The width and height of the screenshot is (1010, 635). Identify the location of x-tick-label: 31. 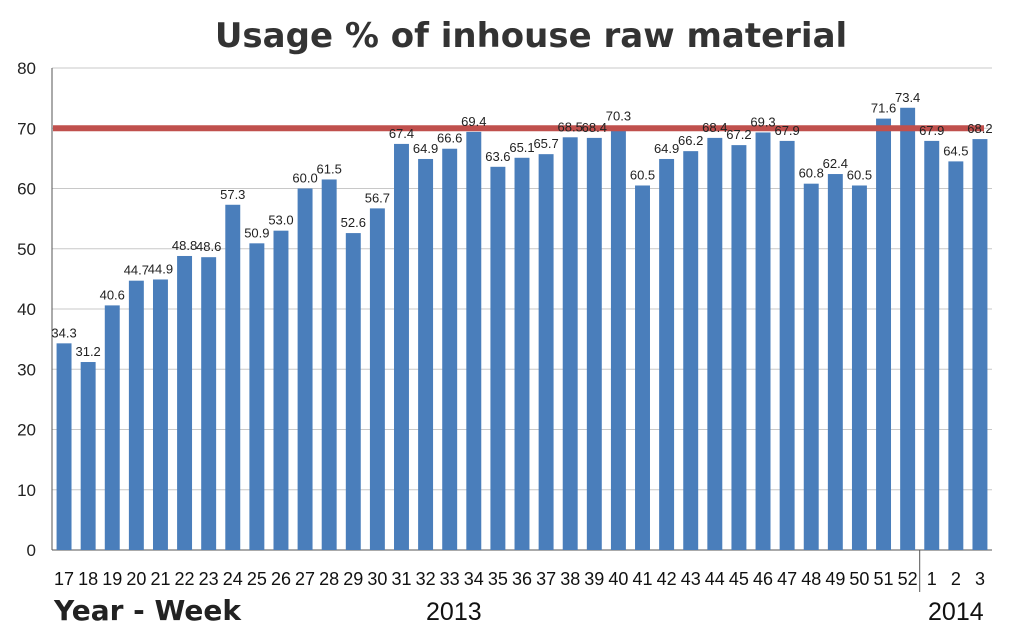
(401, 579).